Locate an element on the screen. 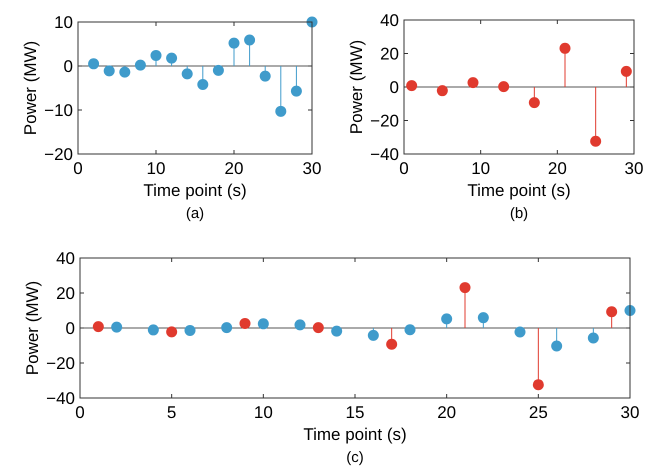 Image resolution: width=656 pixels, height=474 pixels. text: (c) is located at coordinates (355, 457).